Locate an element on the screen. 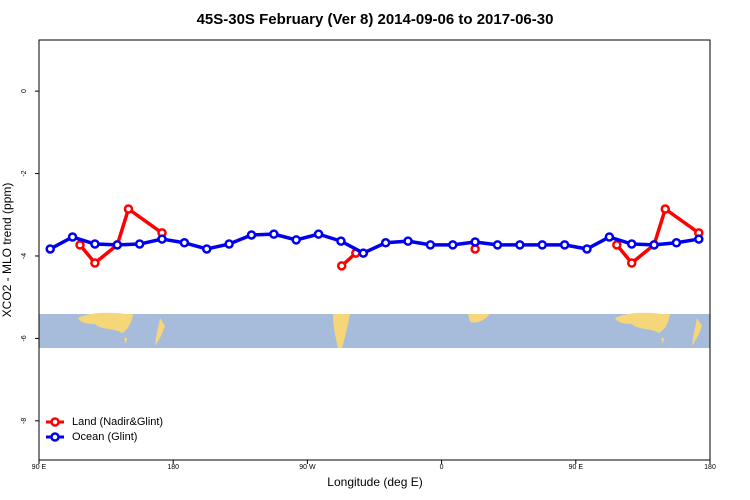 Image resolution: width=750 pixels, height=500 pixels. map-band is located at coordinates (374, 330).